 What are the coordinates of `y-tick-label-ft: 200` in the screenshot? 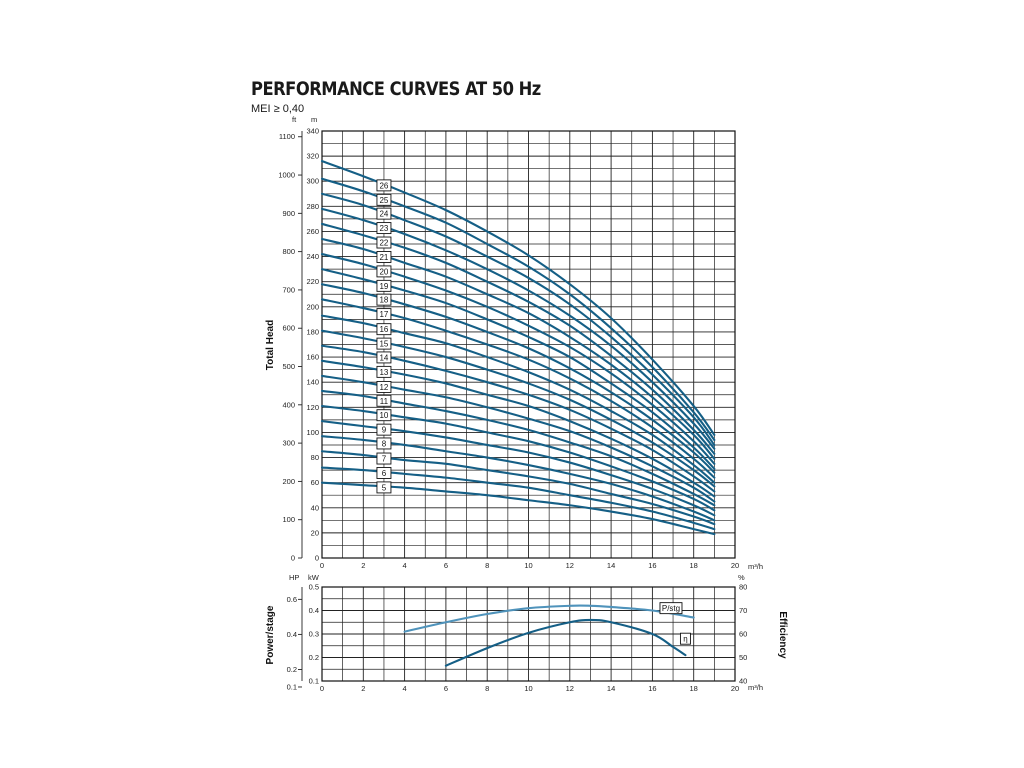 It's located at (288, 481).